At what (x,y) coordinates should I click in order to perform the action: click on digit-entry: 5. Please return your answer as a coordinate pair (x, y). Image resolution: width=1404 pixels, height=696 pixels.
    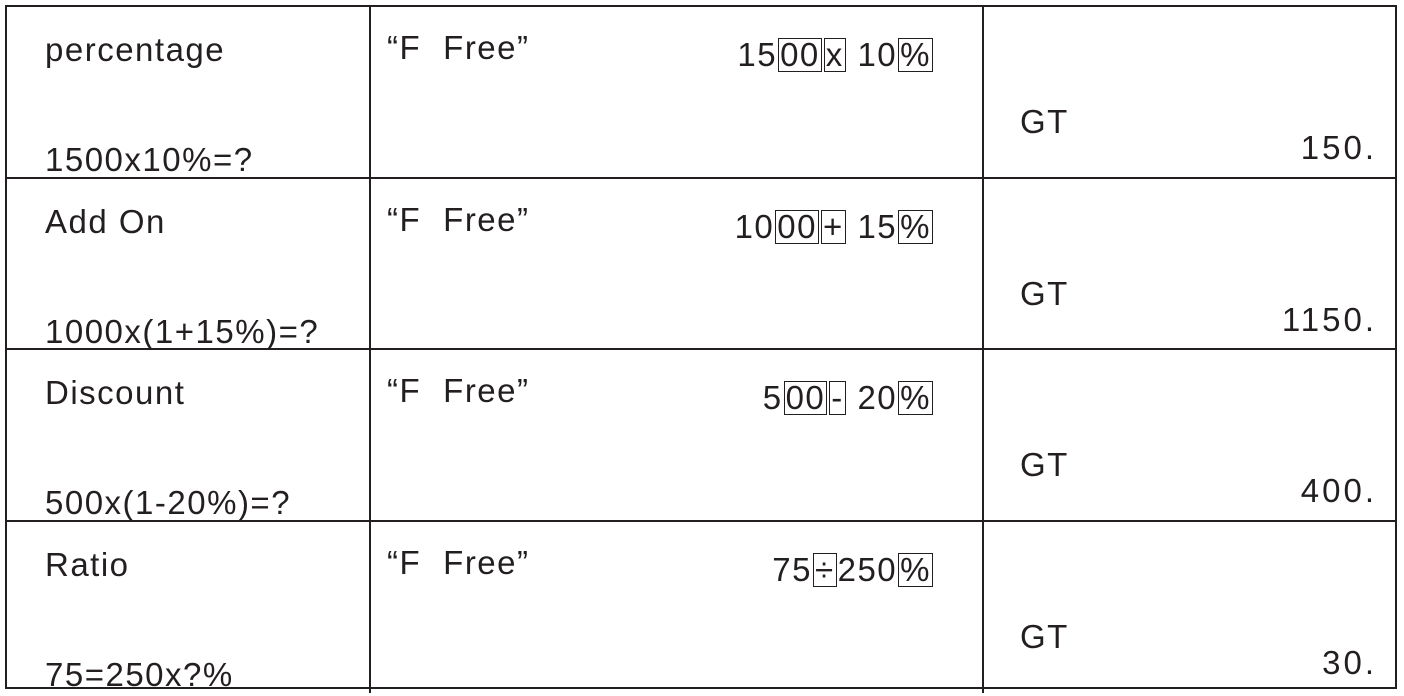
    Looking at the image, I should click on (772, 397).